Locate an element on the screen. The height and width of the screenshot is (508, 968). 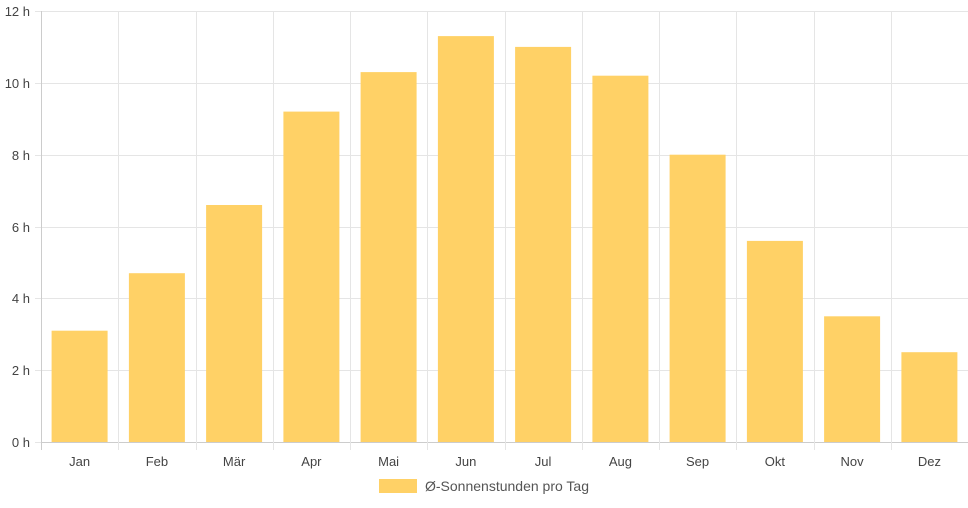
bar-Okt is located at coordinates (774, 341).